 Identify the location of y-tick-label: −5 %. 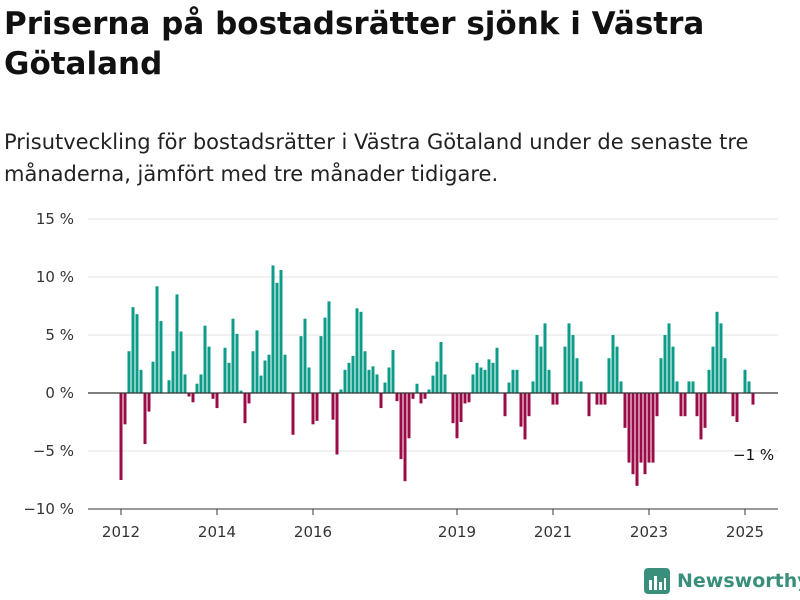
(53, 451).